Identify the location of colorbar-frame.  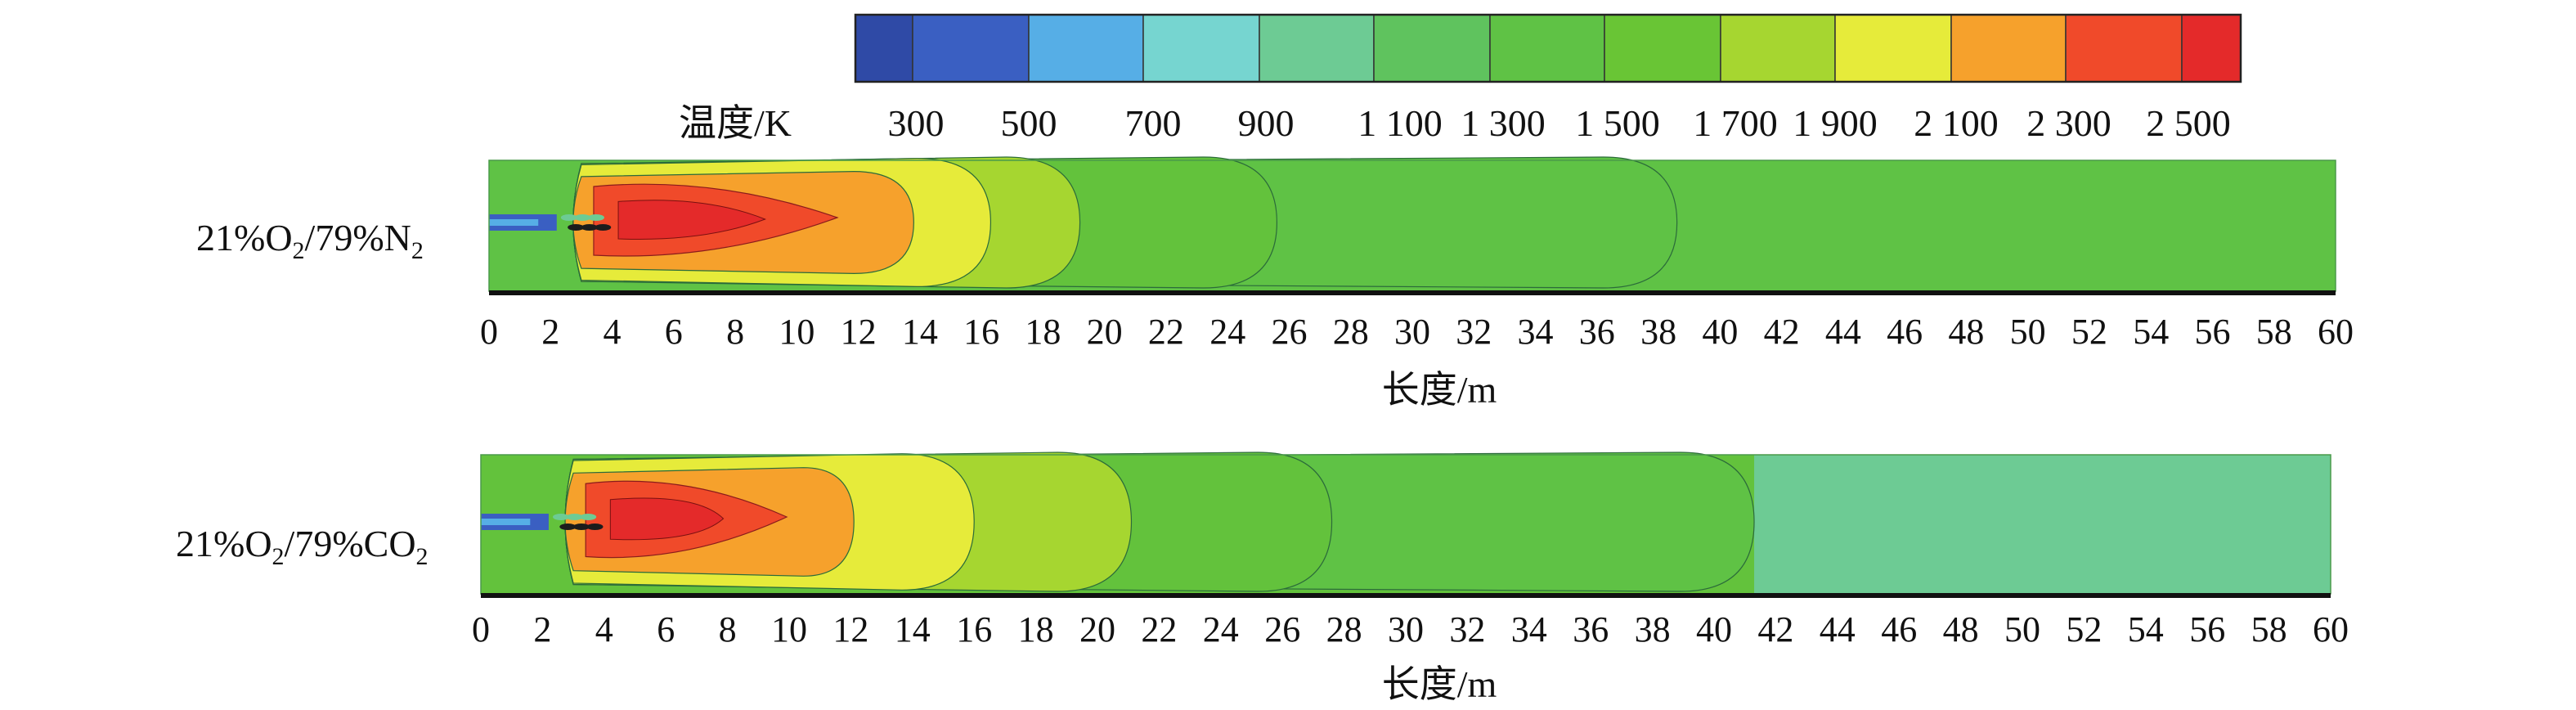
(1548, 48).